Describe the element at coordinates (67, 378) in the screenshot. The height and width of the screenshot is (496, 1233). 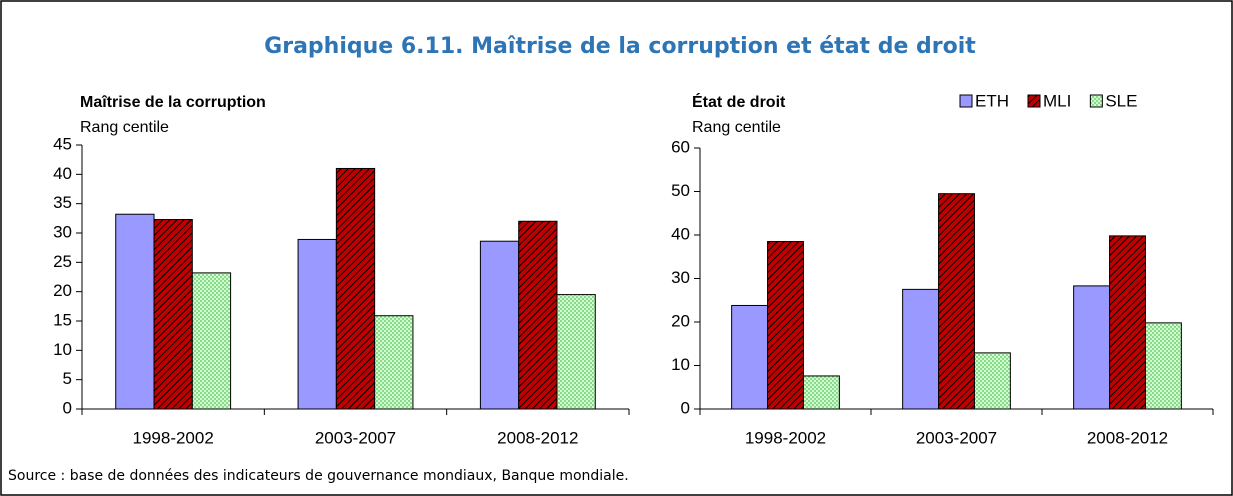
I see `y-tick-label: 5` at that location.